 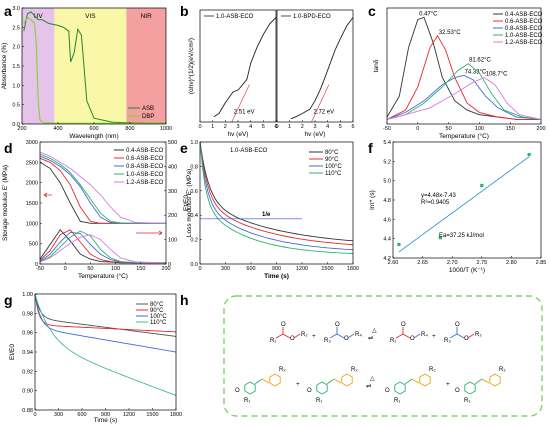 I want to click on arrow-left, so click(x=47, y=195).